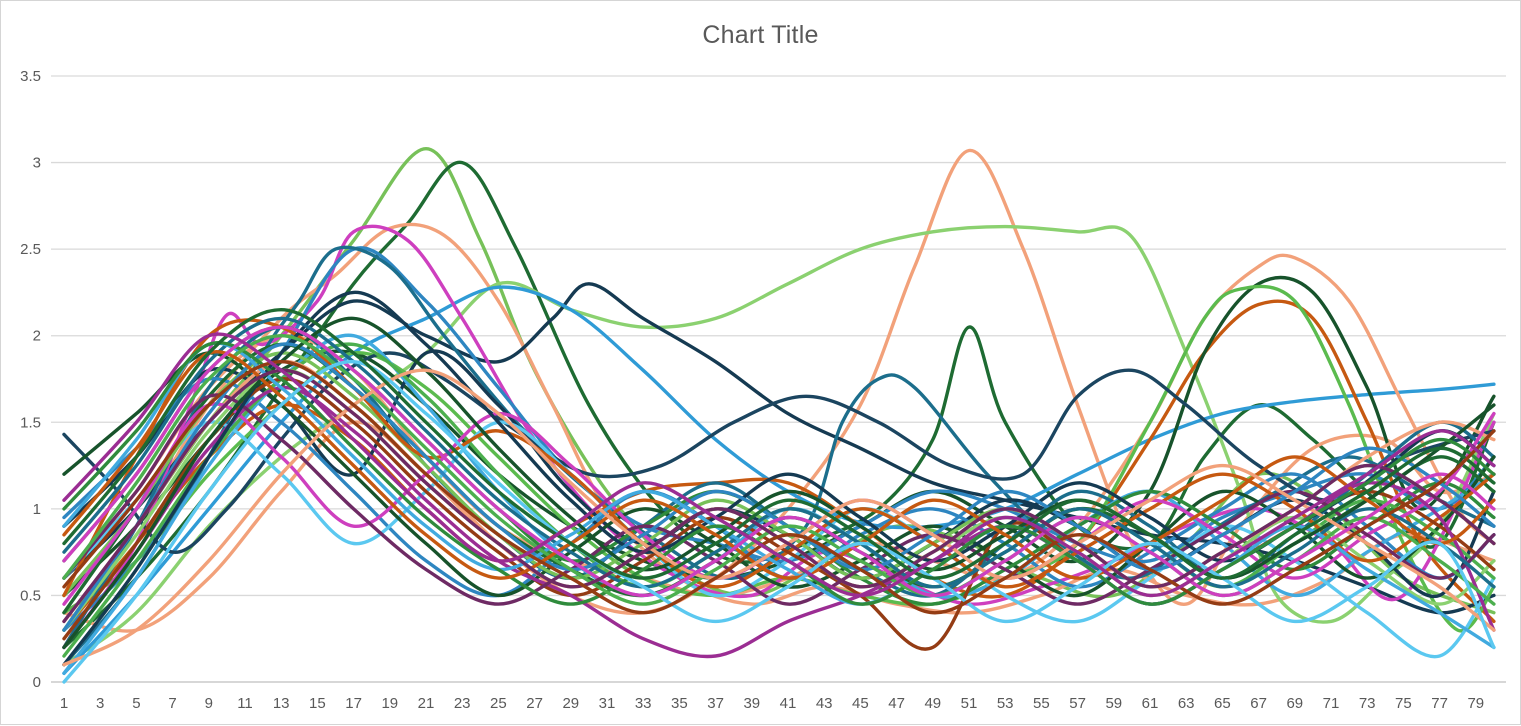  I want to click on x-tick-label: 59, so click(1113, 703).